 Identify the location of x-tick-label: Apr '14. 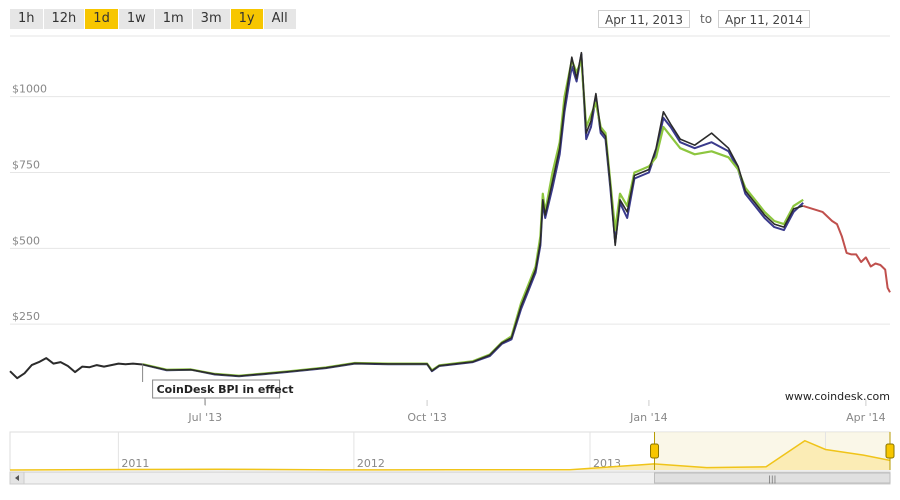
(866, 417).